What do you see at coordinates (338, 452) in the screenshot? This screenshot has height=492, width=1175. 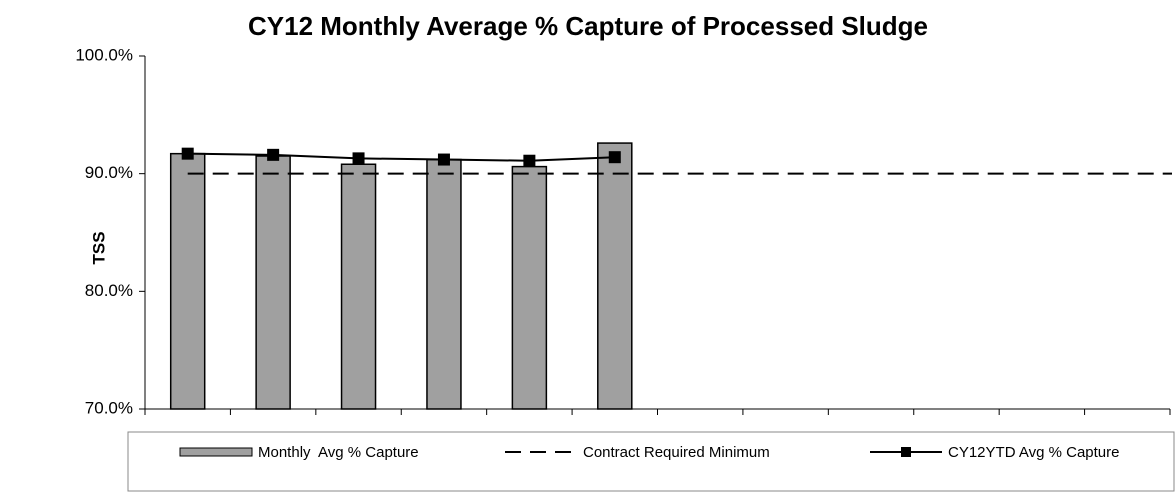 I see `legend-label: Monthly Avg % Capture` at bounding box center [338, 452].